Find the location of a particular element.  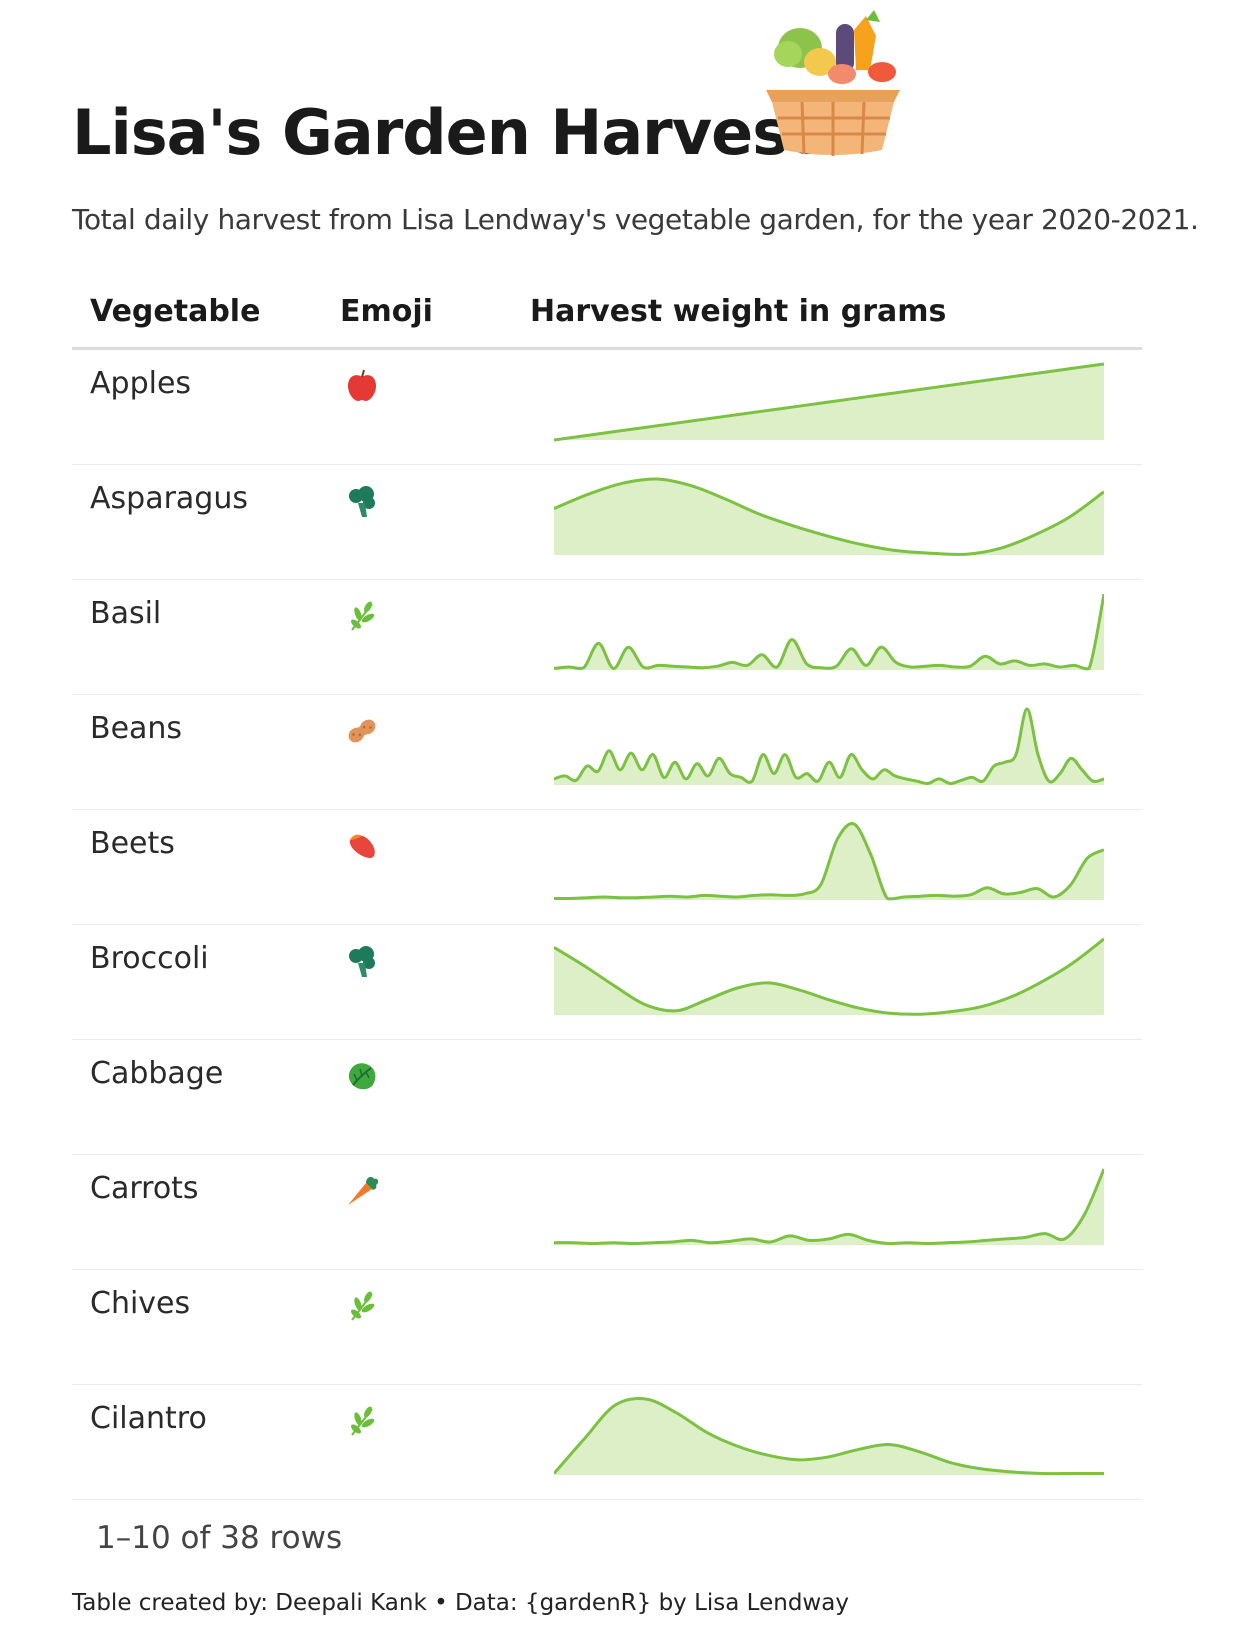

table-row: Apples is located at coordinates (607, 407).